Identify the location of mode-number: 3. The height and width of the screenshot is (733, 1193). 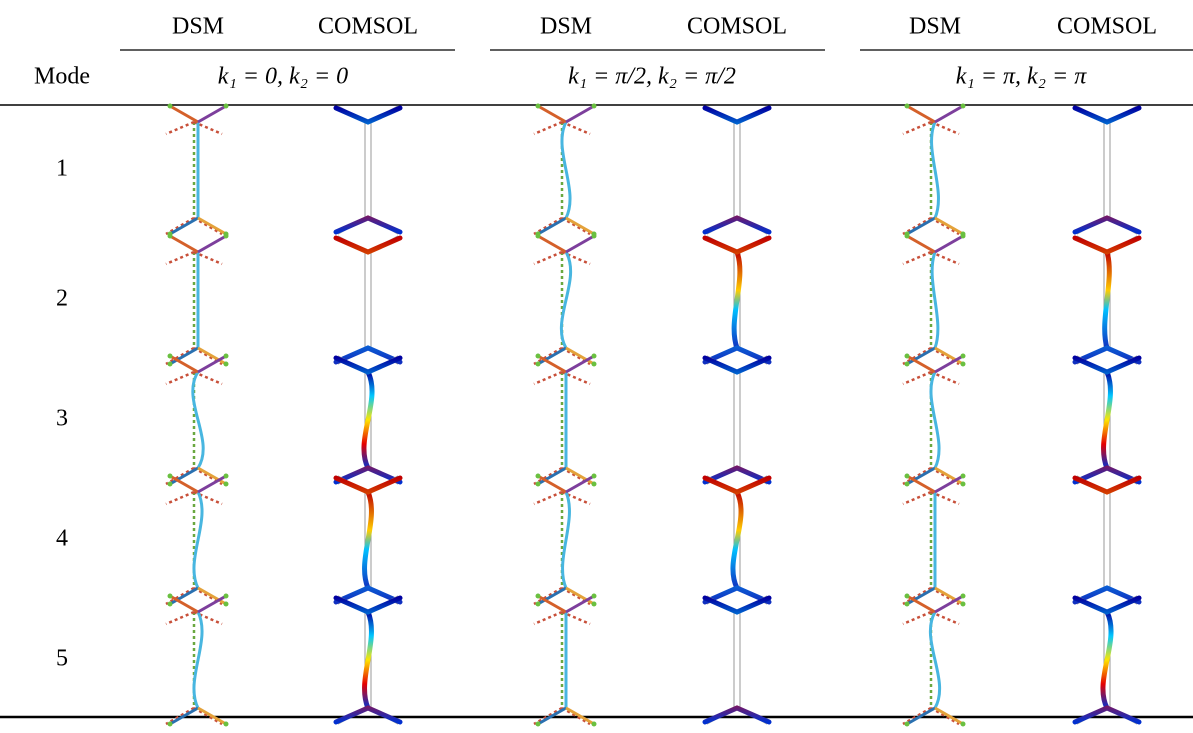
(62, 419).